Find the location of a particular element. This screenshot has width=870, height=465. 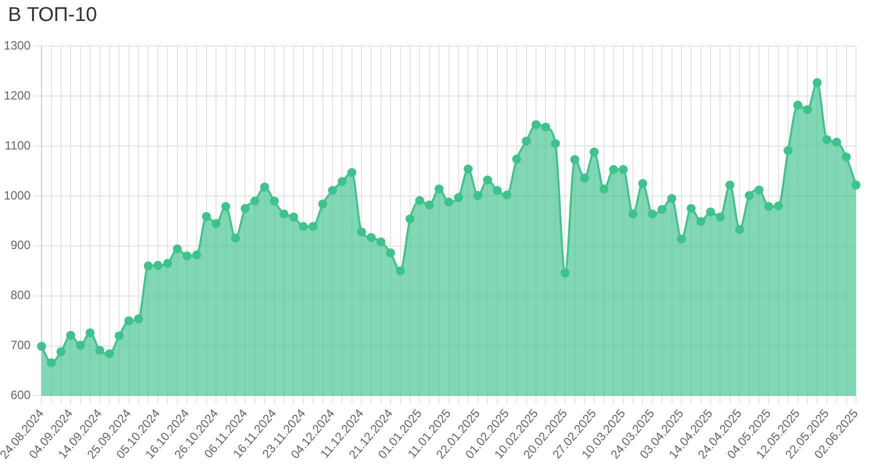

y-tick-label: 600 is located at coordinates (20, 395).